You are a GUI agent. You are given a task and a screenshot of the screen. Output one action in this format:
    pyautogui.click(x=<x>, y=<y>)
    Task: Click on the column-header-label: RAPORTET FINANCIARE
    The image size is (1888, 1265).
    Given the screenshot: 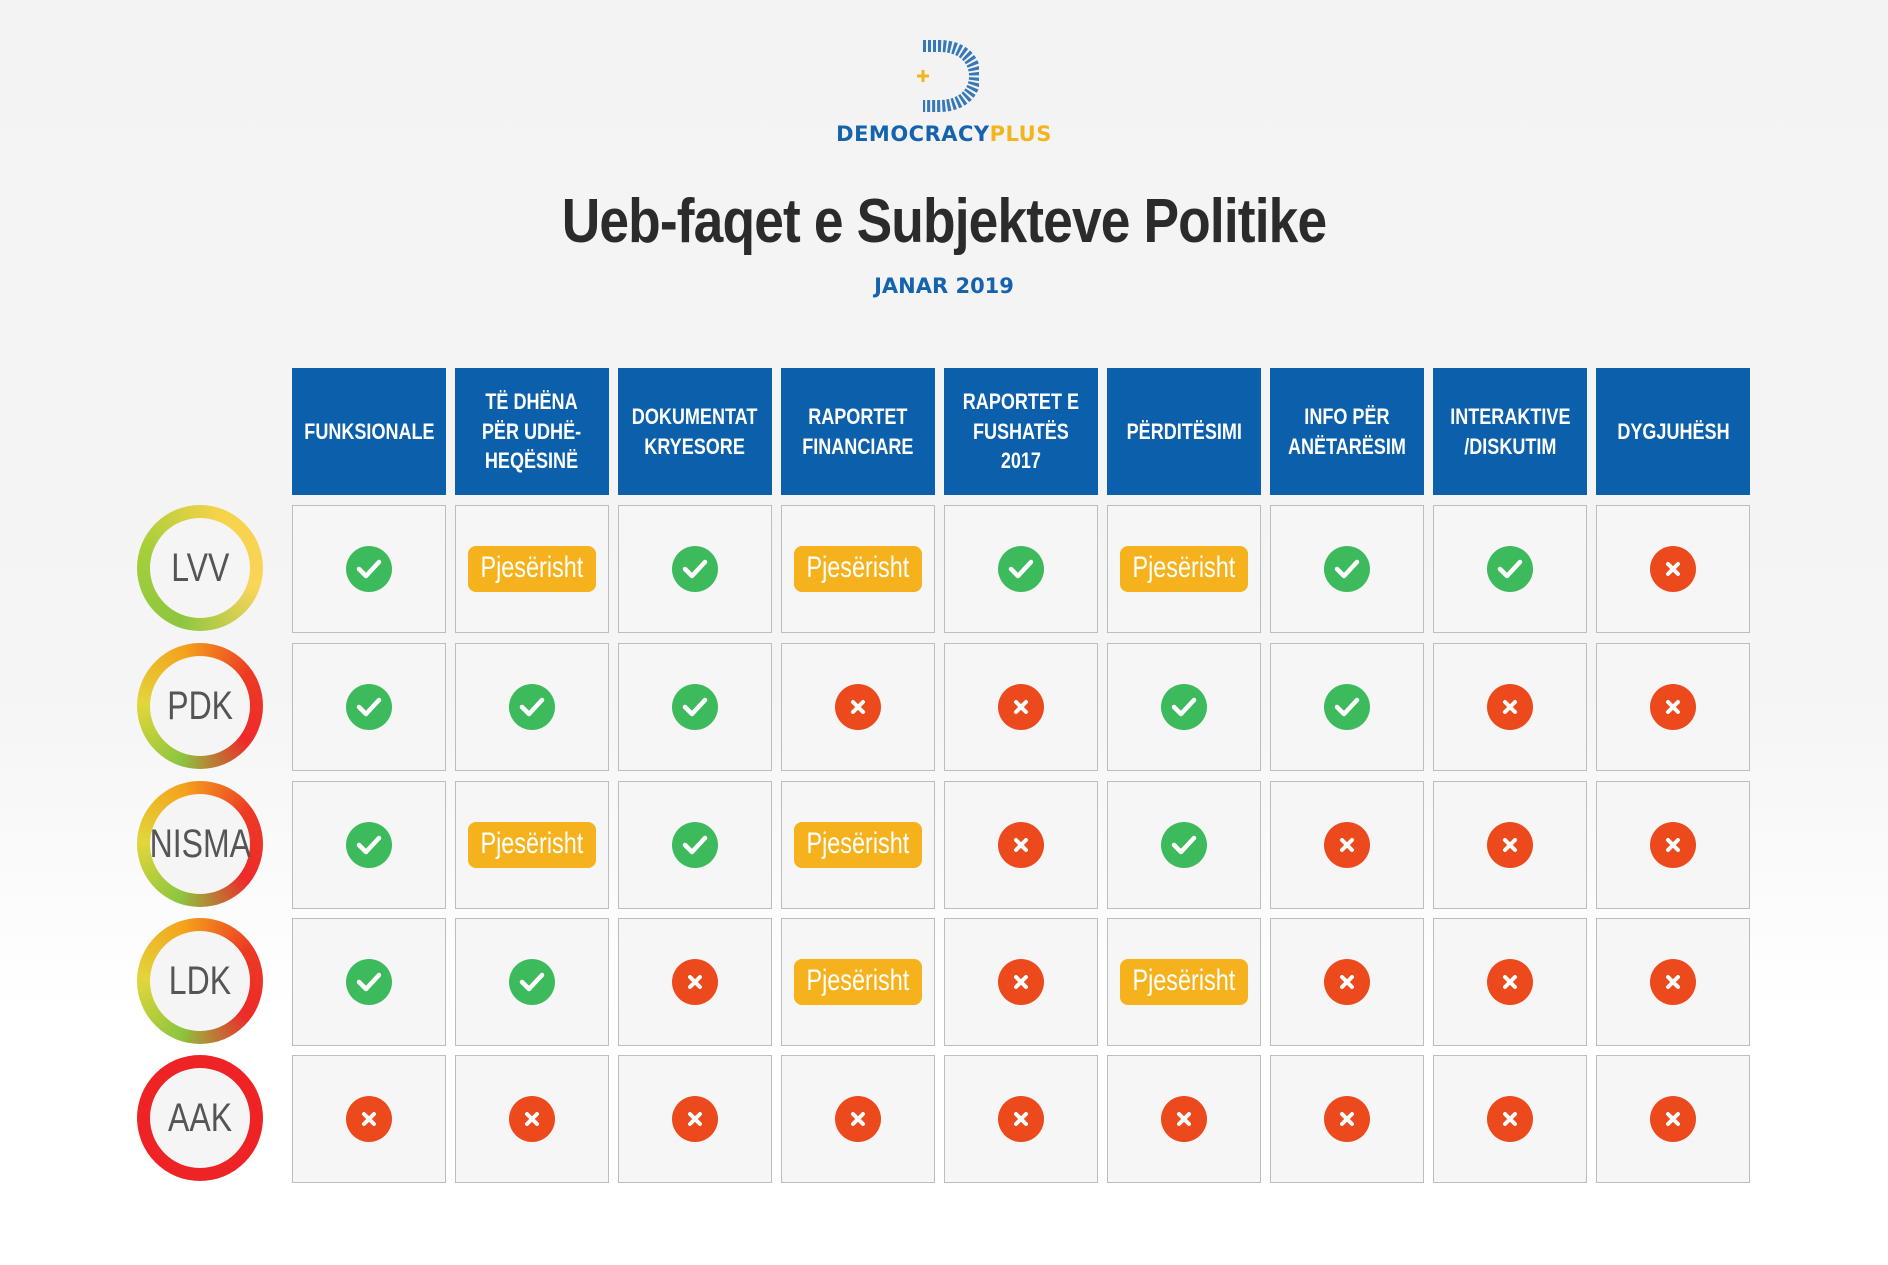 What is the action you would take?
    pyautogui.click(x=858, y=431)
    